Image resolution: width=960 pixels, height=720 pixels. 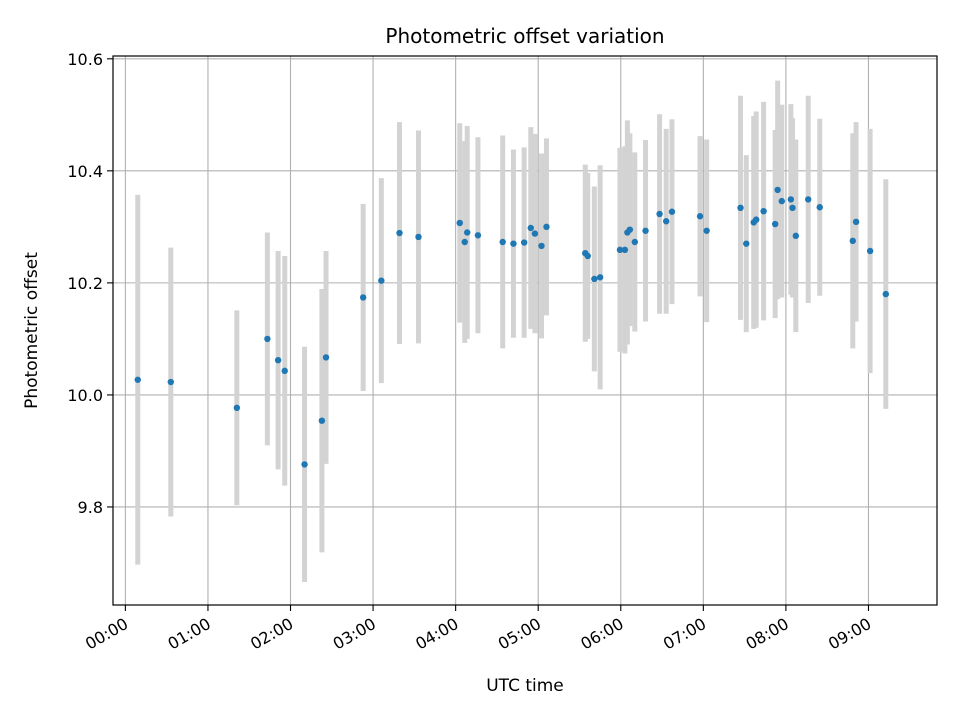 I want to click on y-tick-label: 10.6, so click(x=85, y=59).